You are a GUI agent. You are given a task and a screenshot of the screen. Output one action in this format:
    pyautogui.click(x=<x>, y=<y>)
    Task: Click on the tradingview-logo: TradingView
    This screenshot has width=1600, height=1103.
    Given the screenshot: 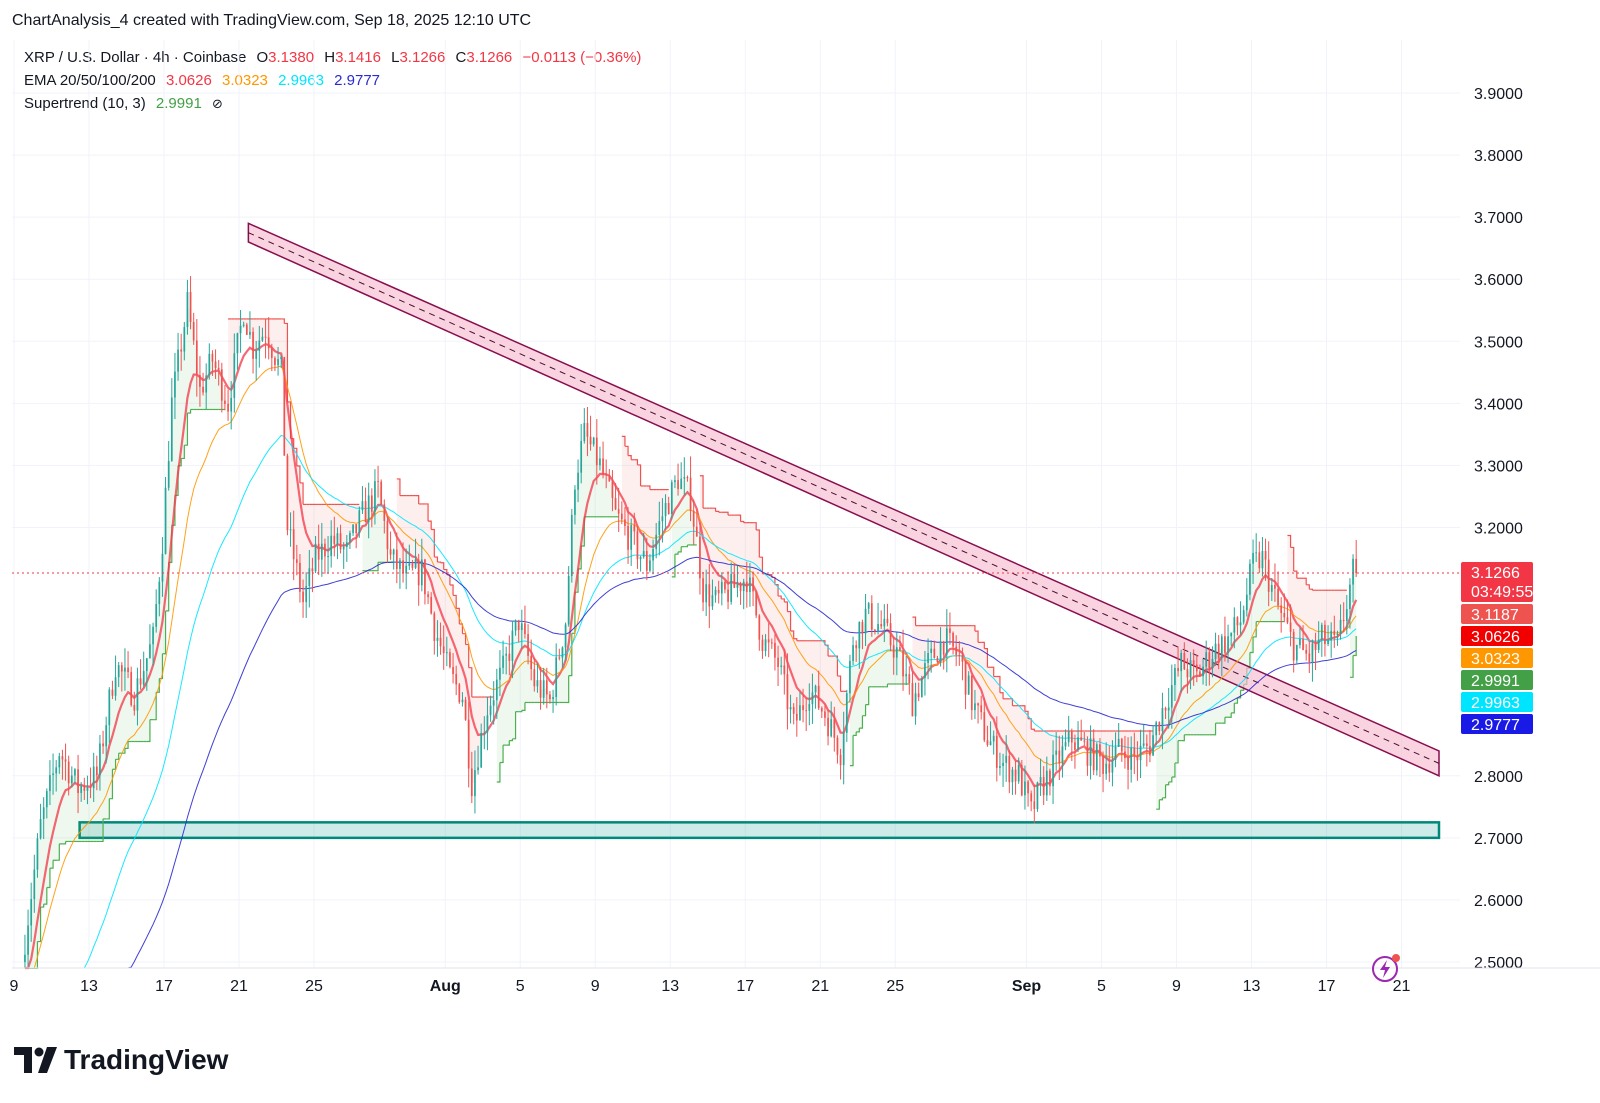 What is the action you would take?
    pyautogui.click(x=121, y=1060)
    